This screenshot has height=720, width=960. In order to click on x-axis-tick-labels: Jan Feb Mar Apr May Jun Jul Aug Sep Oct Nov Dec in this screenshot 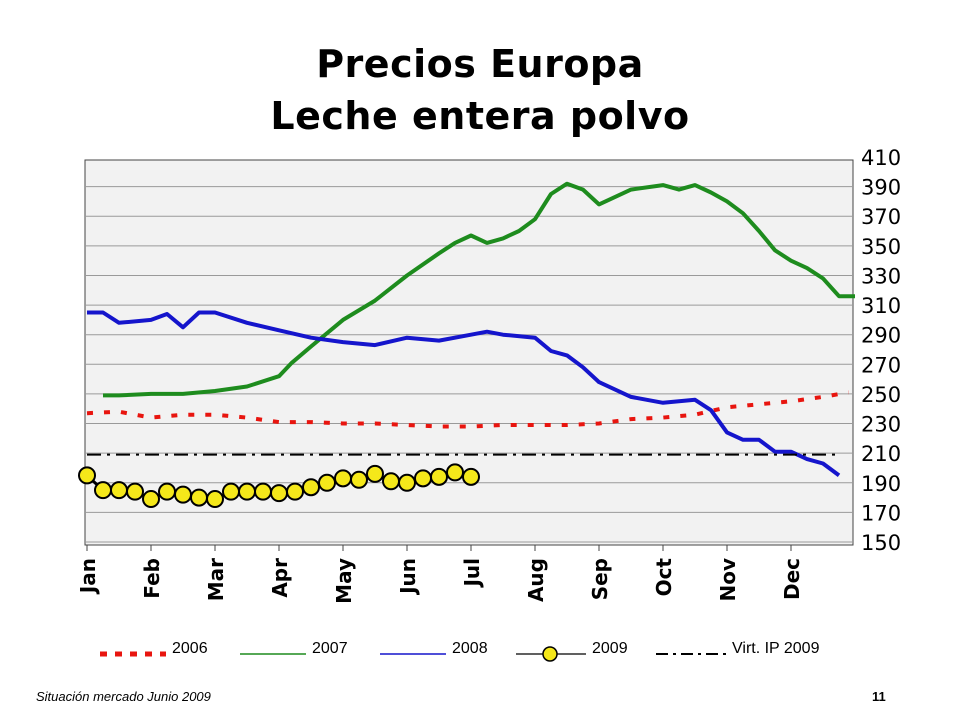, I will do `click(440, 574)`.